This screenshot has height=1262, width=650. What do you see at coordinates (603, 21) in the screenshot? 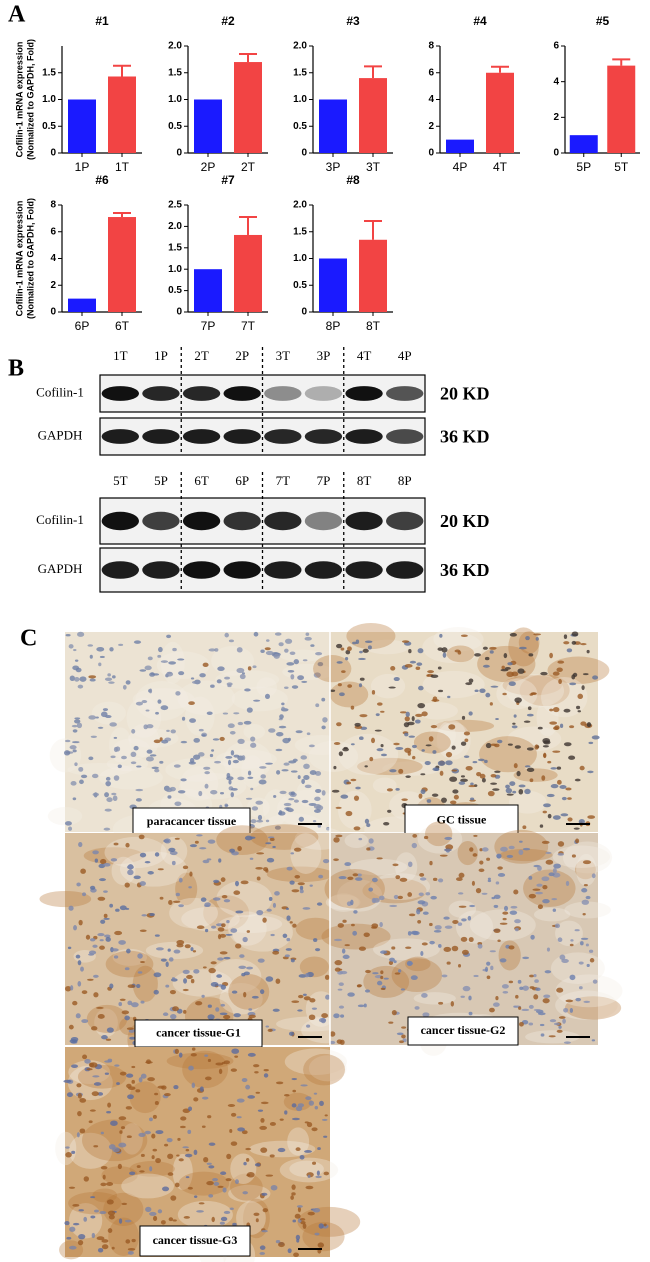
I see `chart-title: #5` at bounding box center [603, 21].